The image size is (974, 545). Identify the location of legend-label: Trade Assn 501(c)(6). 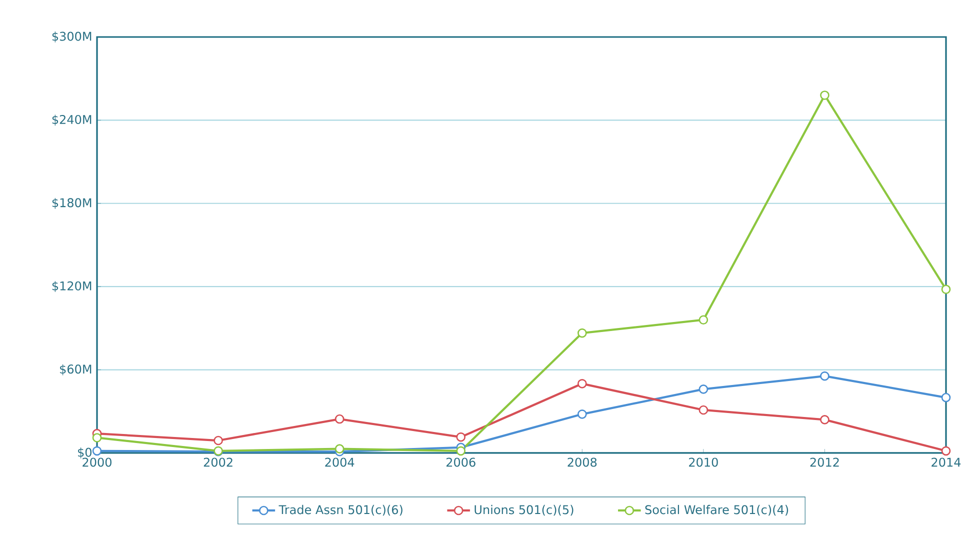
(340, 510).